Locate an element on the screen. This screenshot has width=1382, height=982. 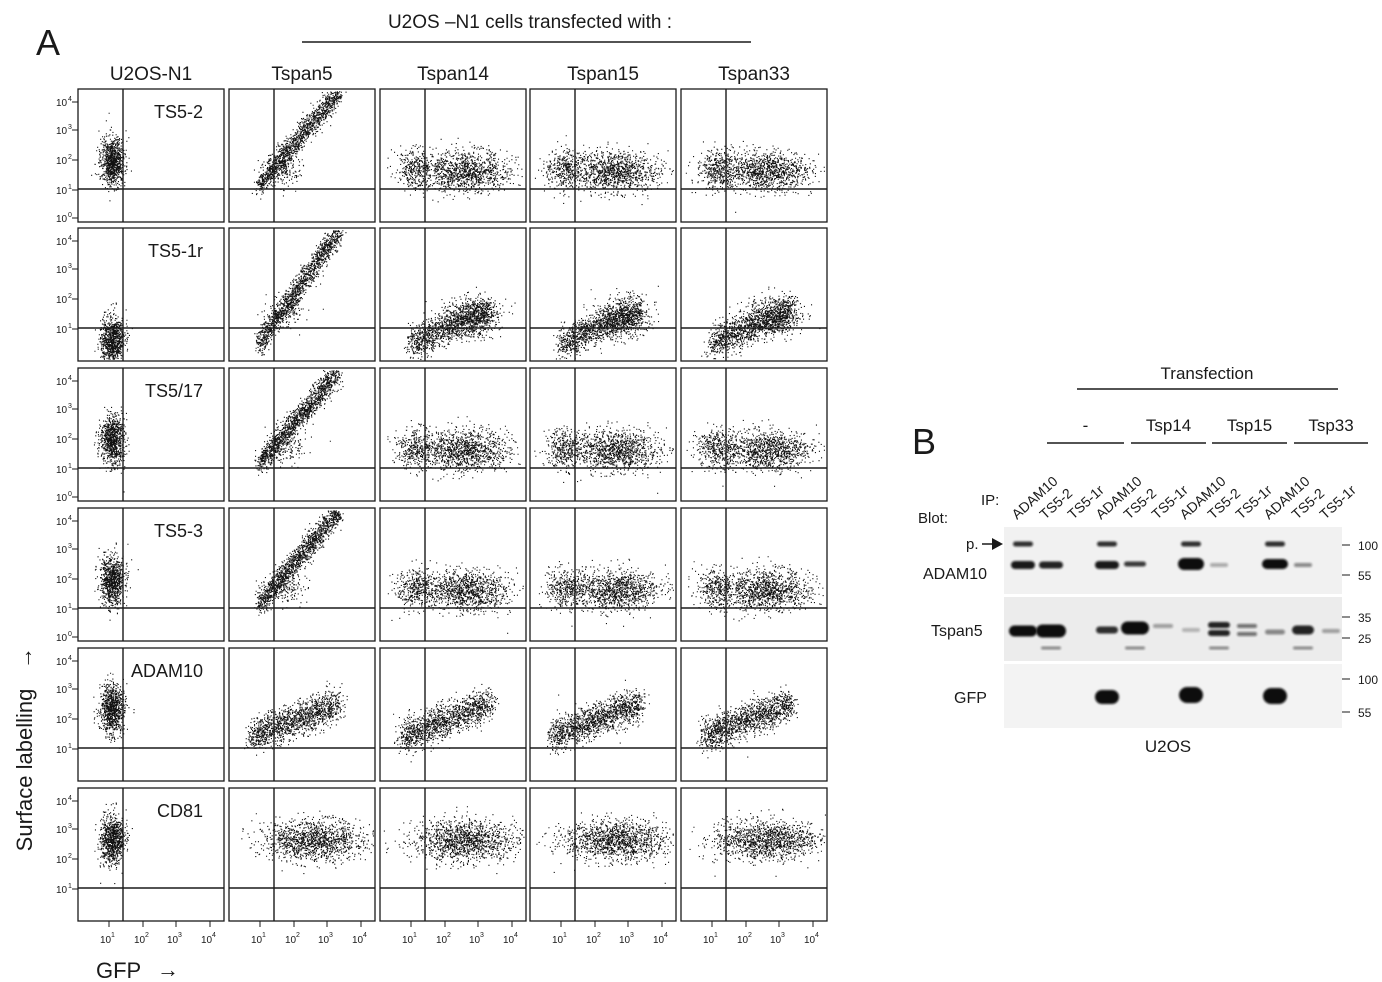
y-tick-r2-2: 10 is located at coordinates (62, 440).